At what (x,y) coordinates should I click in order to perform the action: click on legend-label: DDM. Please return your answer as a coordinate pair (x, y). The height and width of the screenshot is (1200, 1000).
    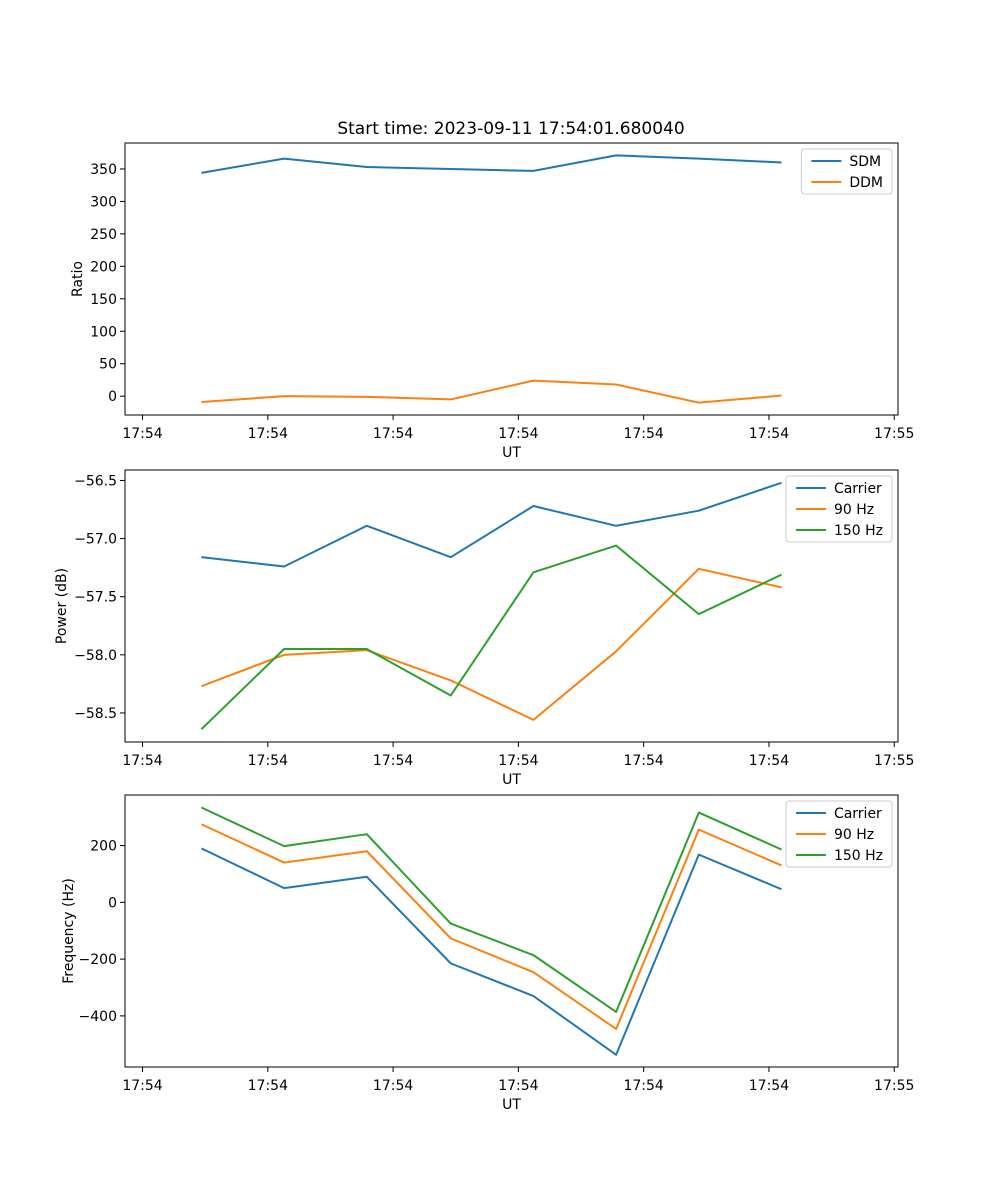
    Looking at the image, I should click on (866, 183).